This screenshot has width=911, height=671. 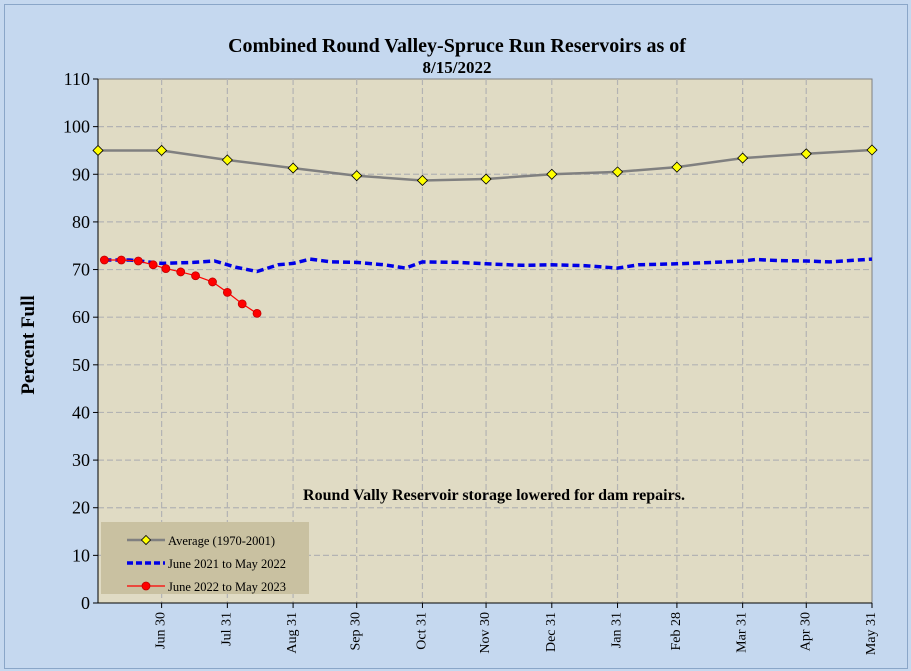 What do you see at coordinates (551, 632) in the screenshot?
I see `x-tick-label: Dec 31` at bounding box center [551, 632].